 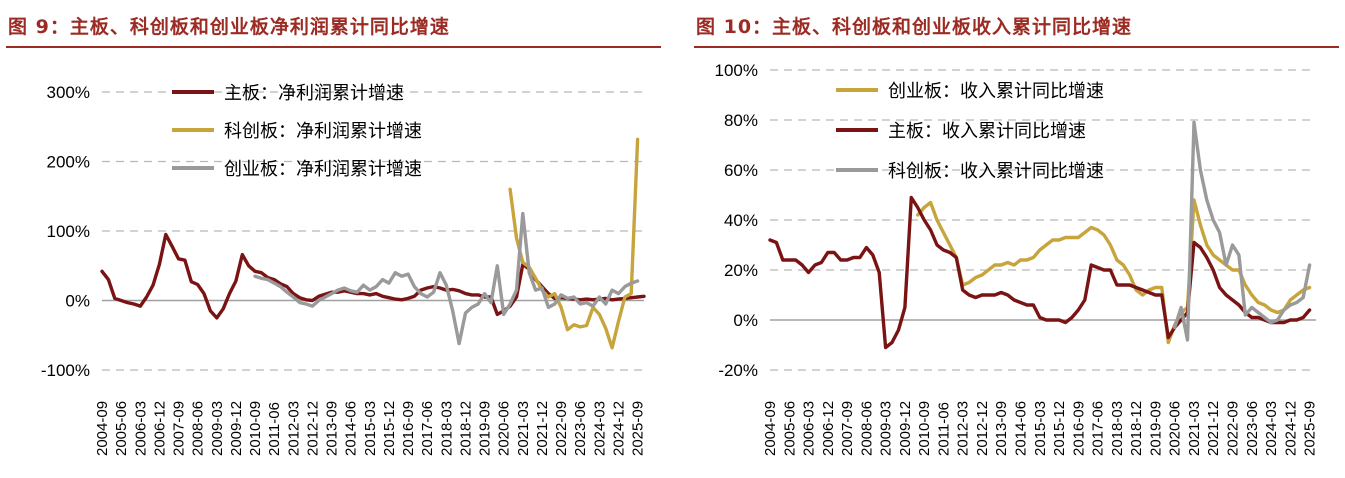 I want to click on y-tick-label: -100%, so click(x=65, y=370).